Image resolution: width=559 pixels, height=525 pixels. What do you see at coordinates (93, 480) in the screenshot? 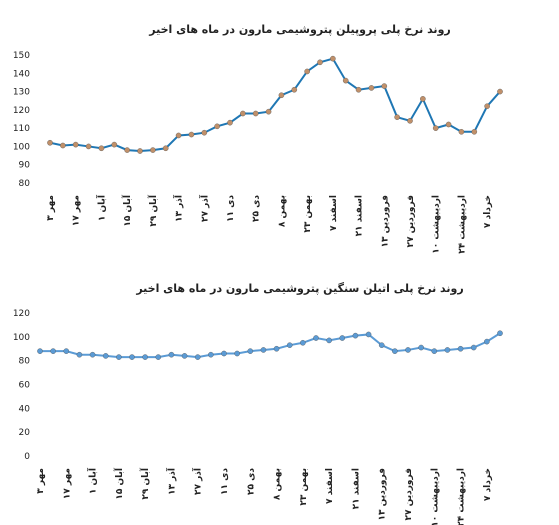
I see `x-tick-label: ۱ آبان` at bounding box center [93, 480].